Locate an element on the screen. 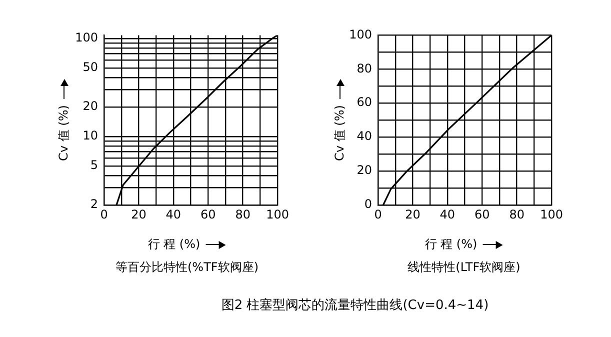 The image size is (611, 337). y-tick-label: 60 is located at coordinates (364, 102).